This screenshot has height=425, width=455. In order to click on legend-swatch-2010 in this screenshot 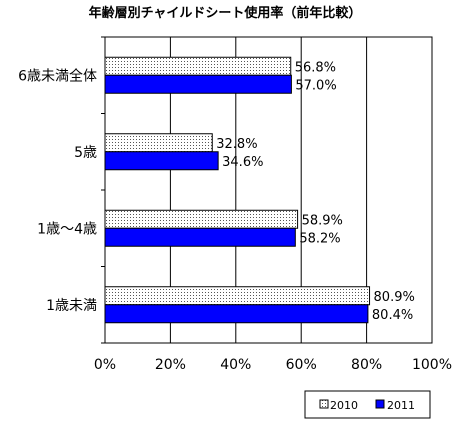, I will do `click(324, 404)`.